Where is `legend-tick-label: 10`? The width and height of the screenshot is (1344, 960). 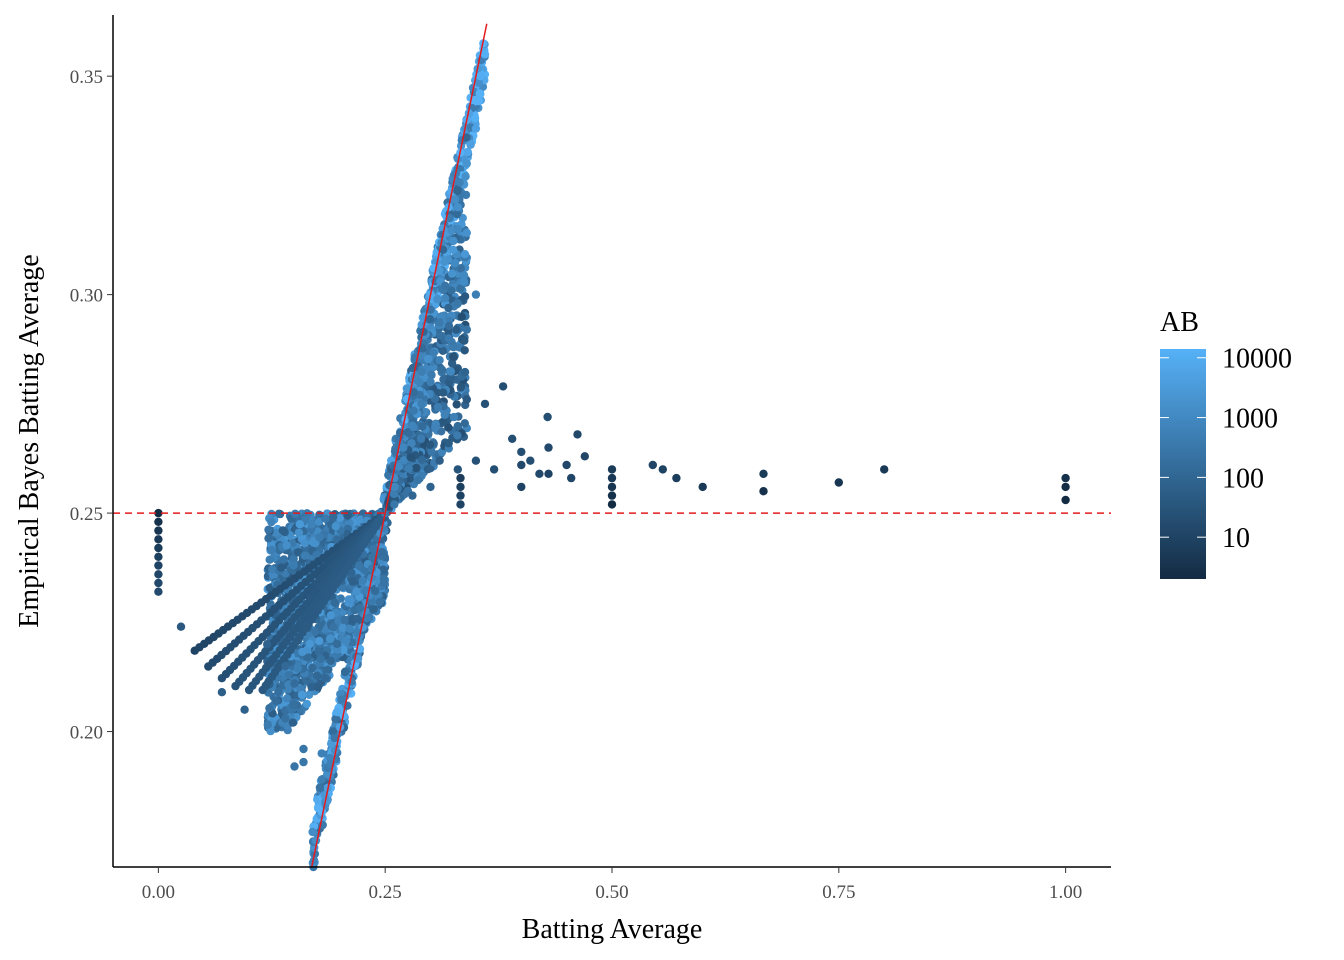 legend-tick-label: 10 is located at coordinates (1236, 538).